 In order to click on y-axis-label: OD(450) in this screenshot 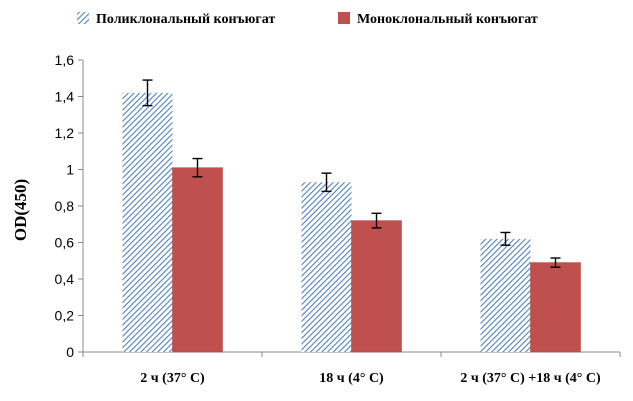, I will do `click(20, 210)`.